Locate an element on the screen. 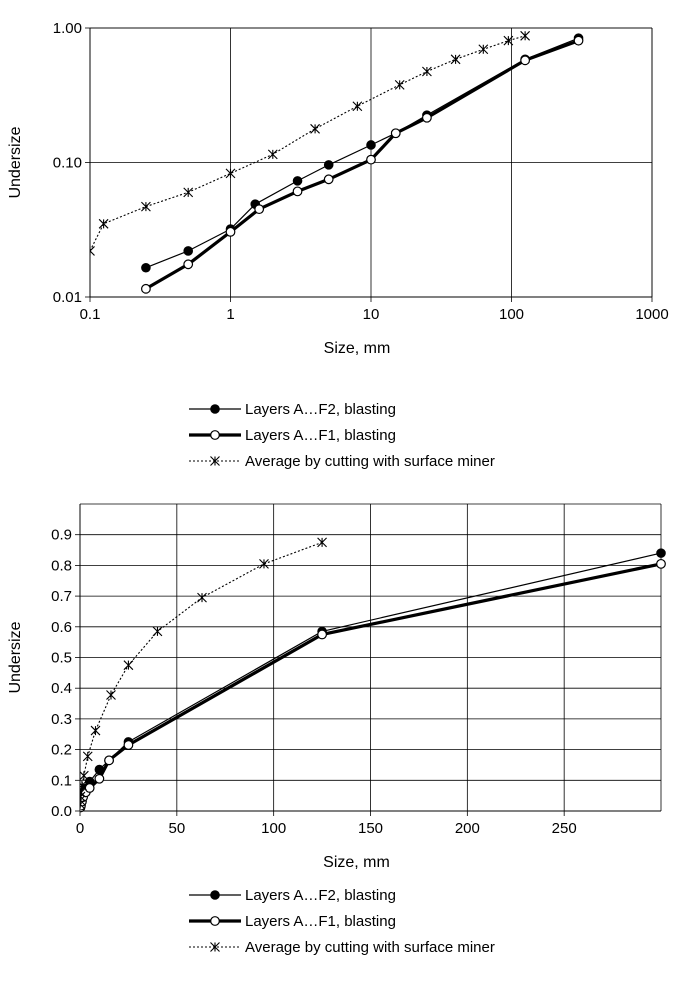 This screenshot has width=675, height=987. y-tick-label: 0.10 is located at coordinates (67, 163).